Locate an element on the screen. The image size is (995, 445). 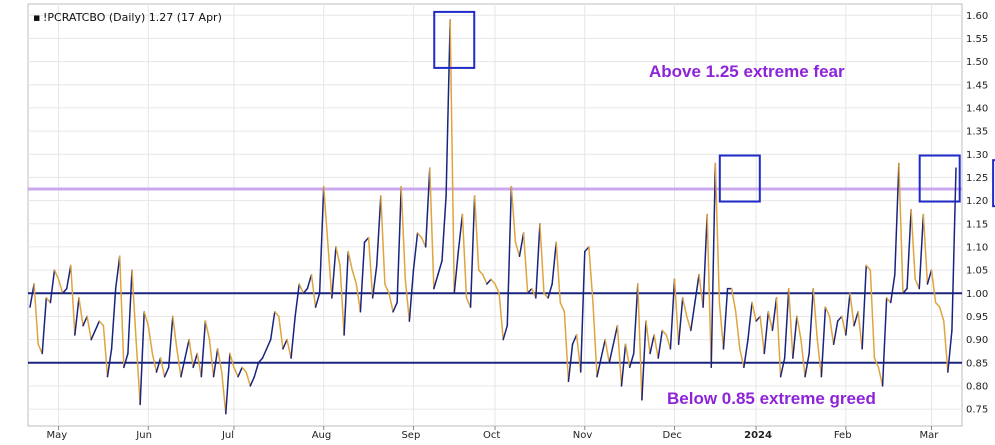
y-tick-label: 1.20 is located at coordinates (977, 201).